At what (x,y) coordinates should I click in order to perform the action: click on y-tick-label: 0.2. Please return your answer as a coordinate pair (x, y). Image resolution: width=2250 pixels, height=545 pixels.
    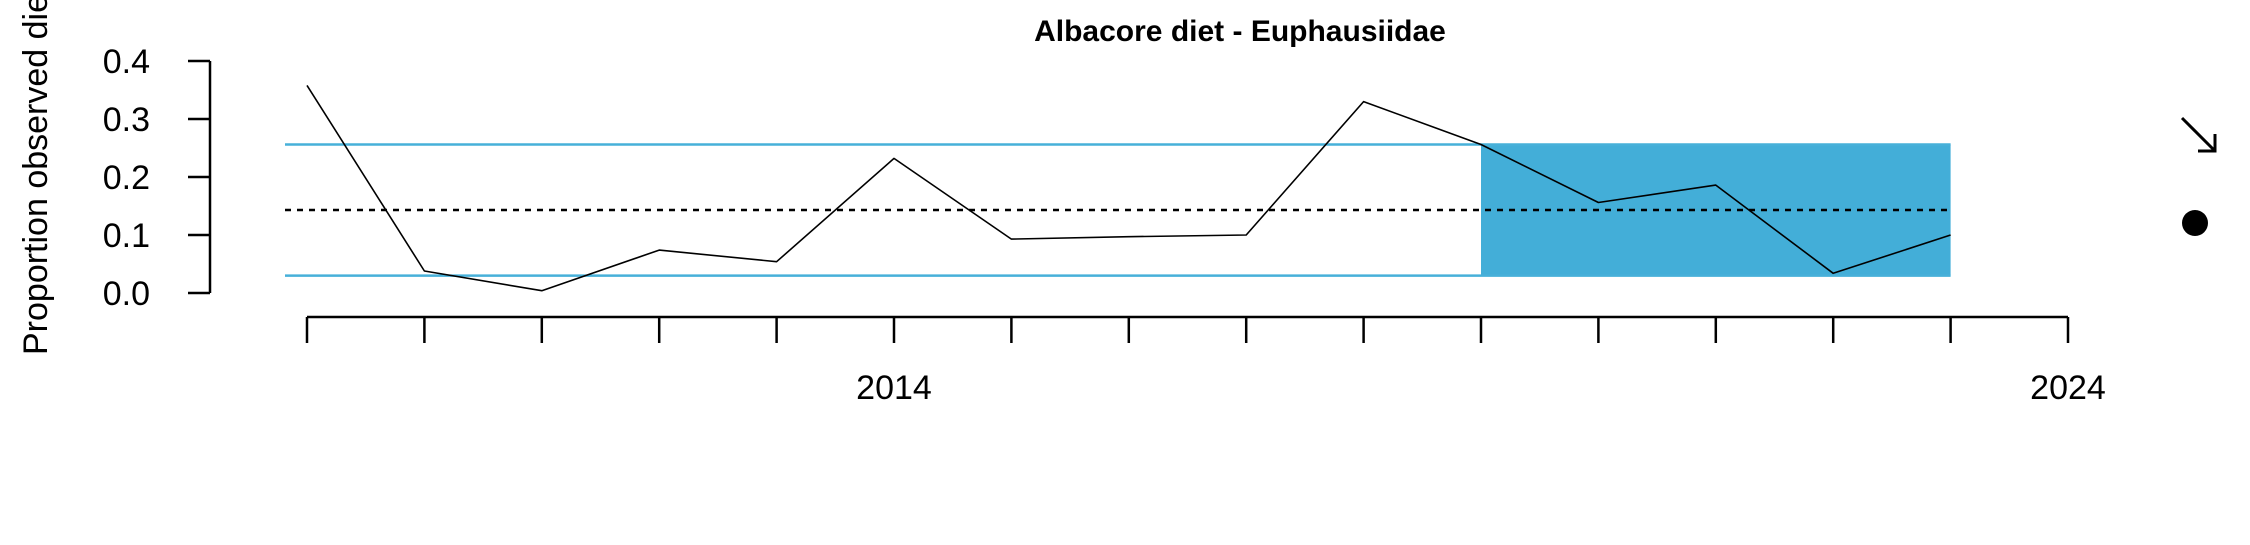
    Looking at the image, I should click on (126, 178).